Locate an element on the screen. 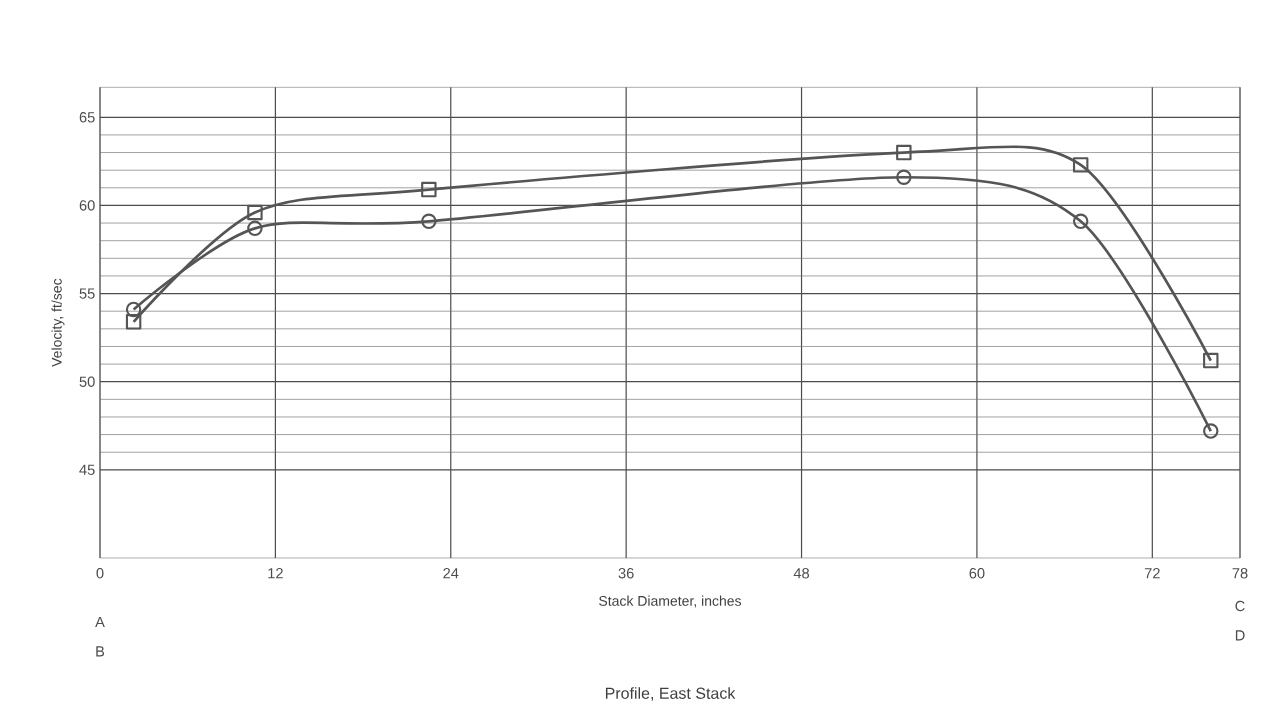  x-tick-label: 48 is located at coordinates (801, 573).